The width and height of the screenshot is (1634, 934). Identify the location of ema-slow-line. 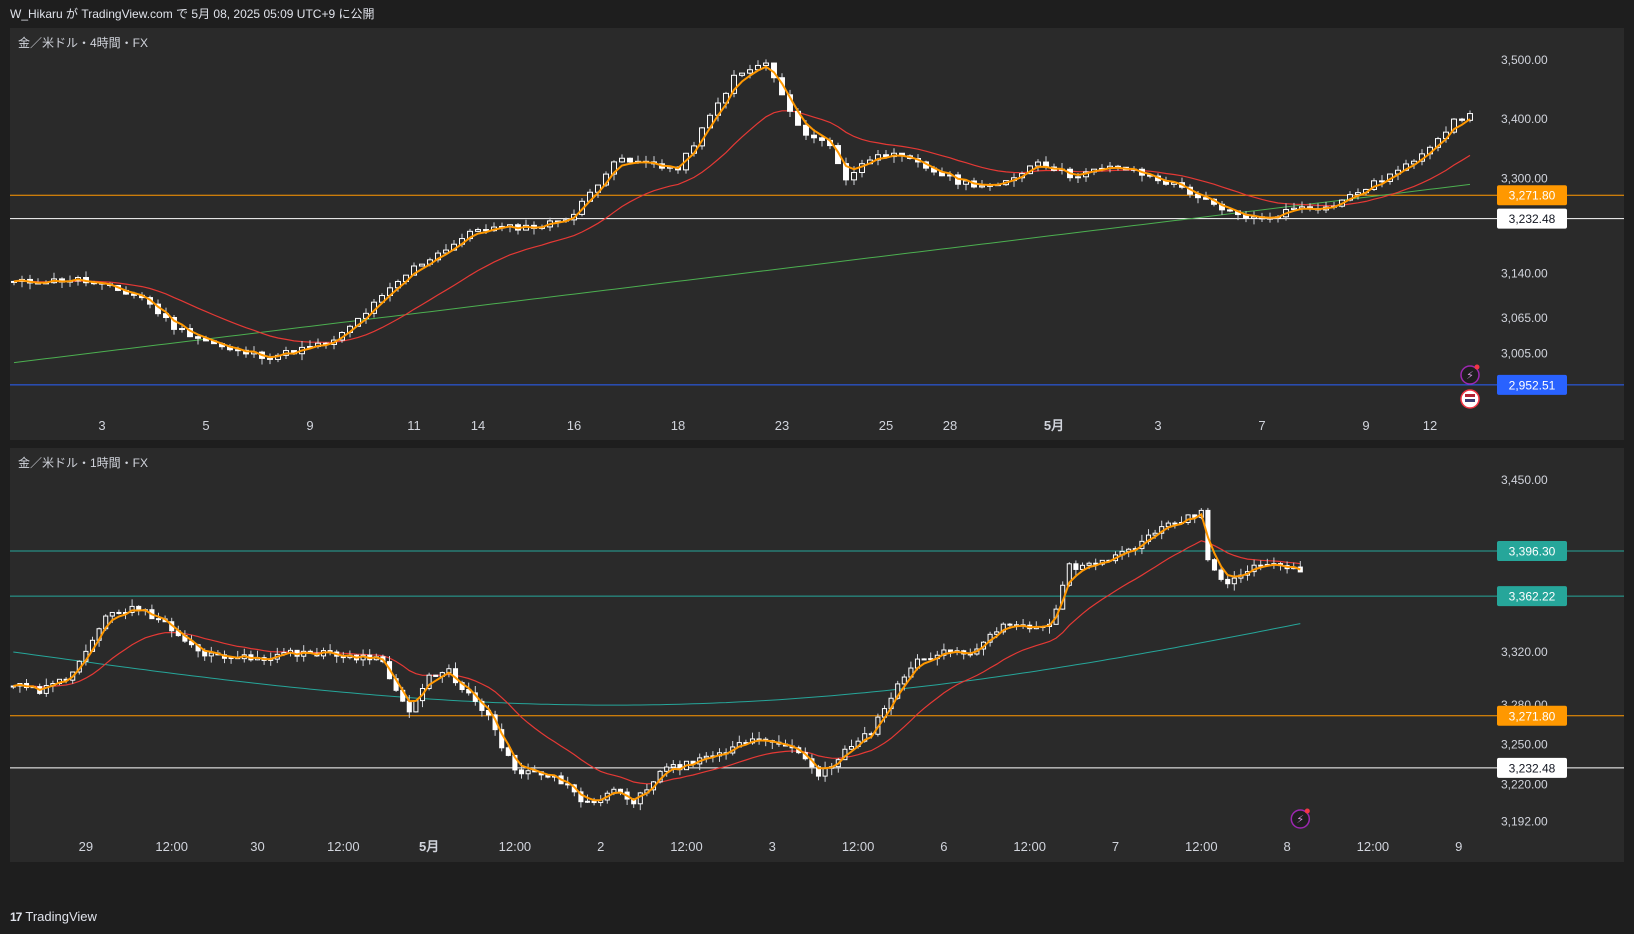
(657, 664).